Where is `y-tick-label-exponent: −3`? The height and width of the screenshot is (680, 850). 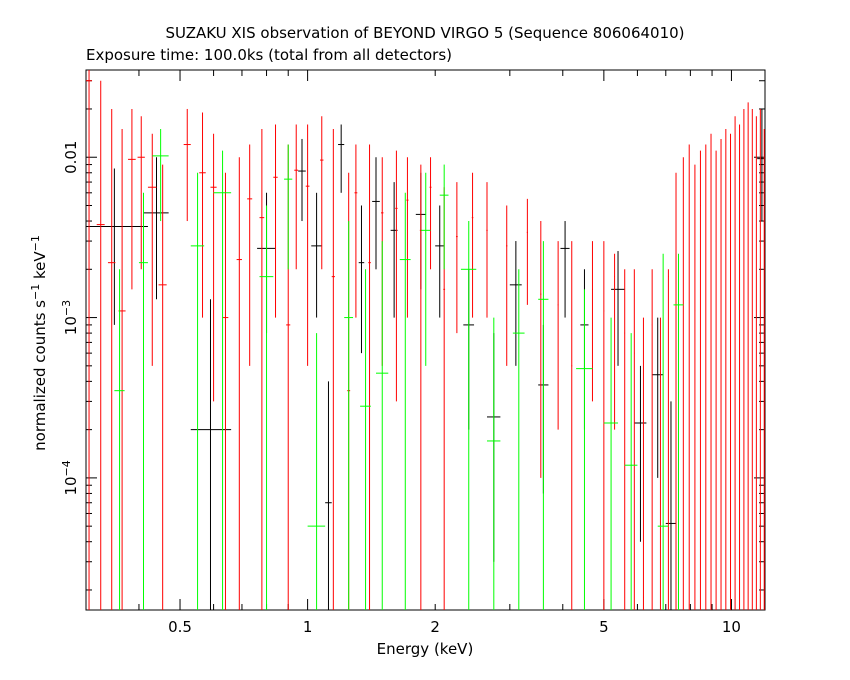
y-tick-label-exponent: −3 is located at coordinates (66, 308).